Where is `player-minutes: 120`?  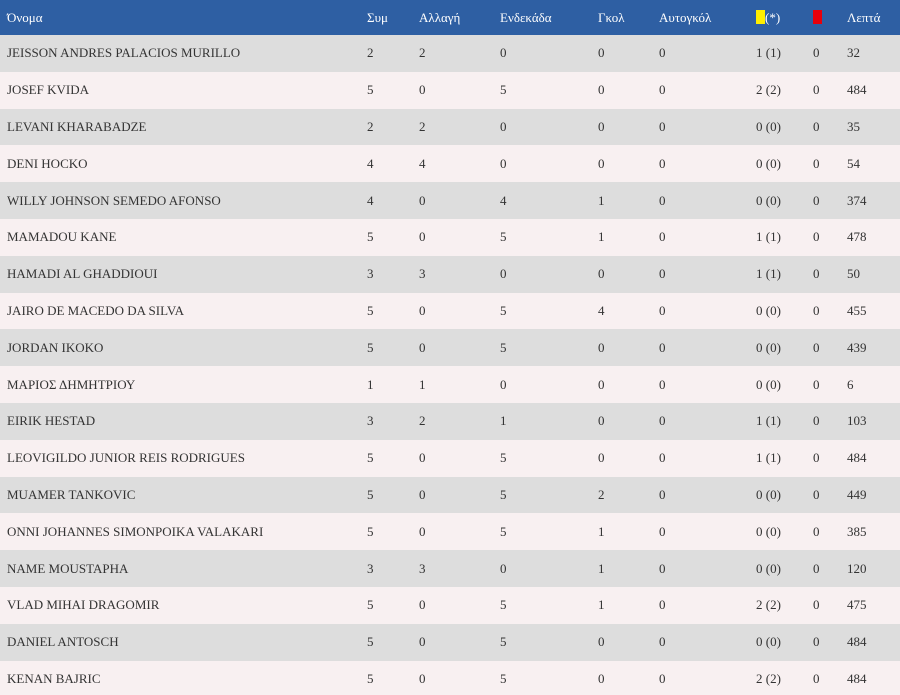 player-minutes: 120 is located at coordinates (857, 568).